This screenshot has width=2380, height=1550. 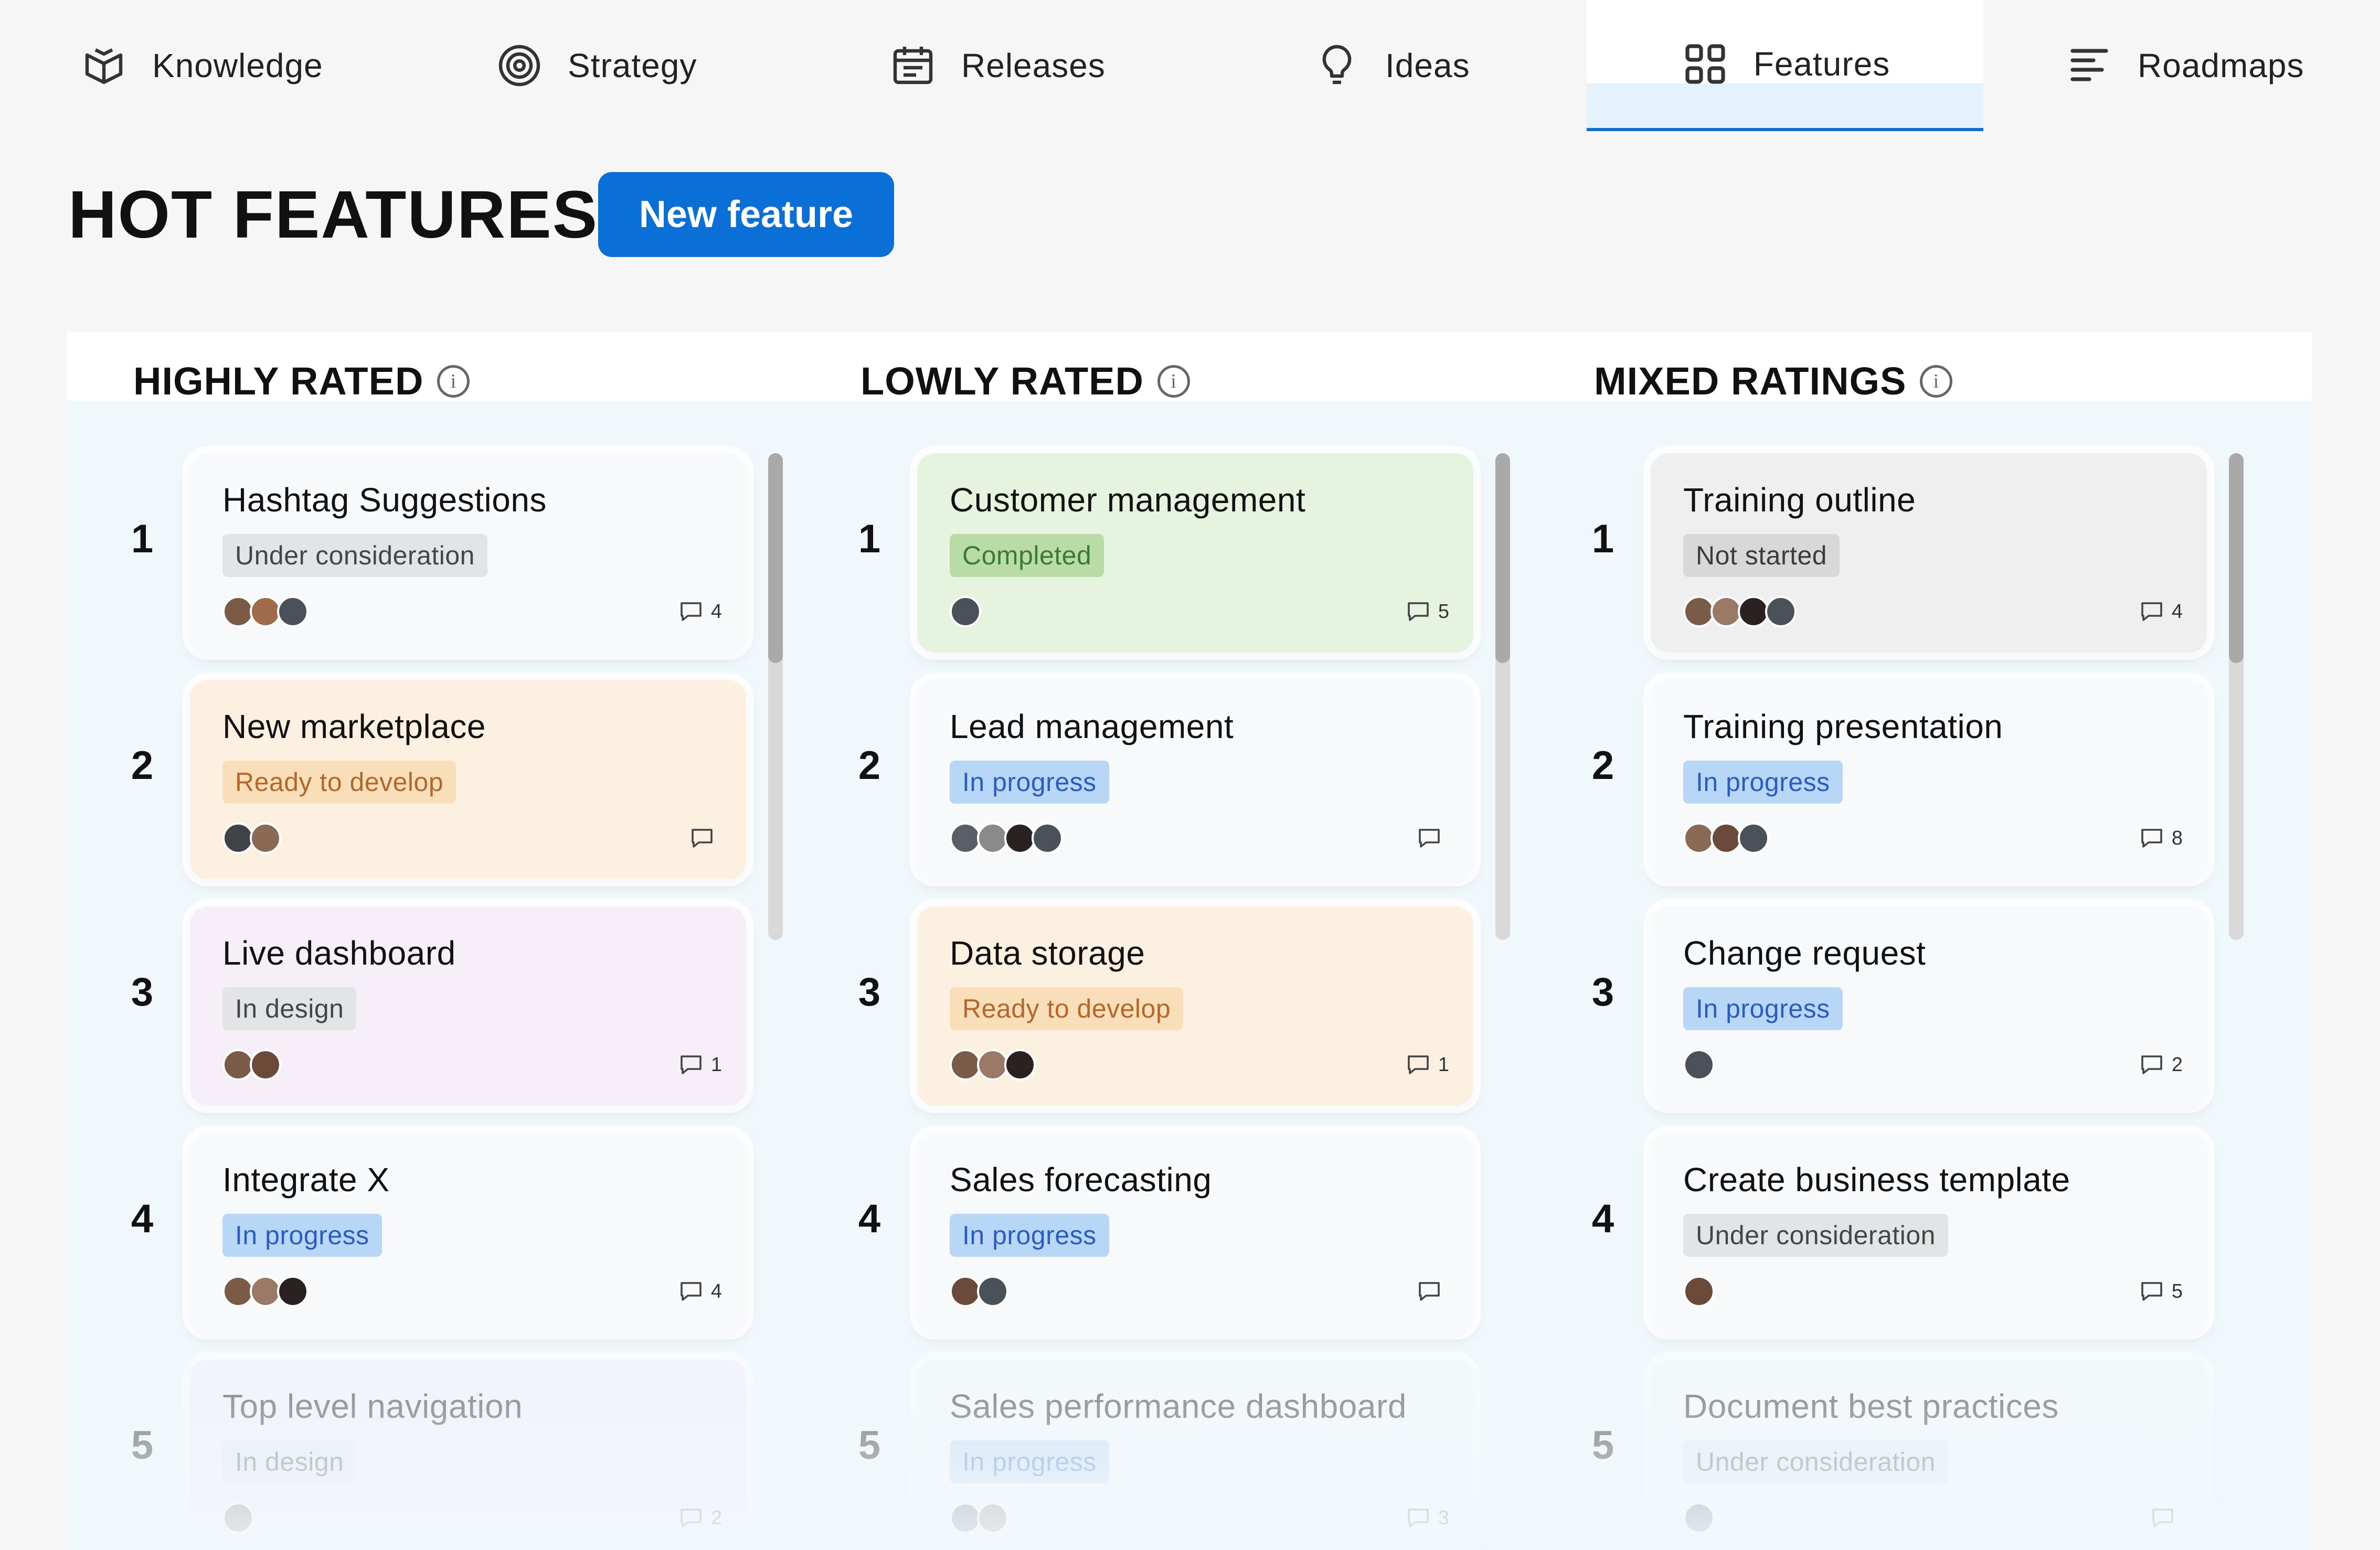 I want to click on comment-count-value: 3, so click(x=1443, y=1517).